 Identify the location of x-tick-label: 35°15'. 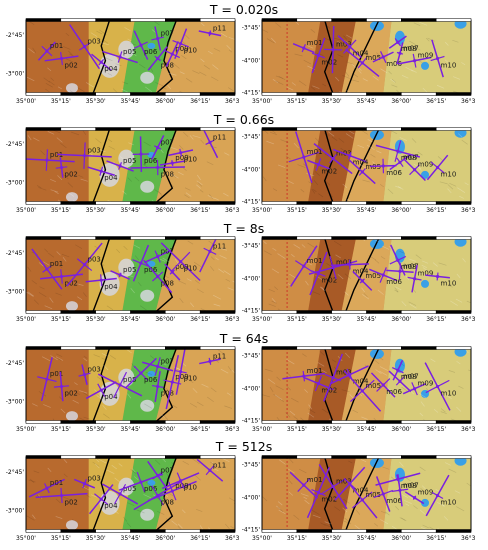
(61, 101).